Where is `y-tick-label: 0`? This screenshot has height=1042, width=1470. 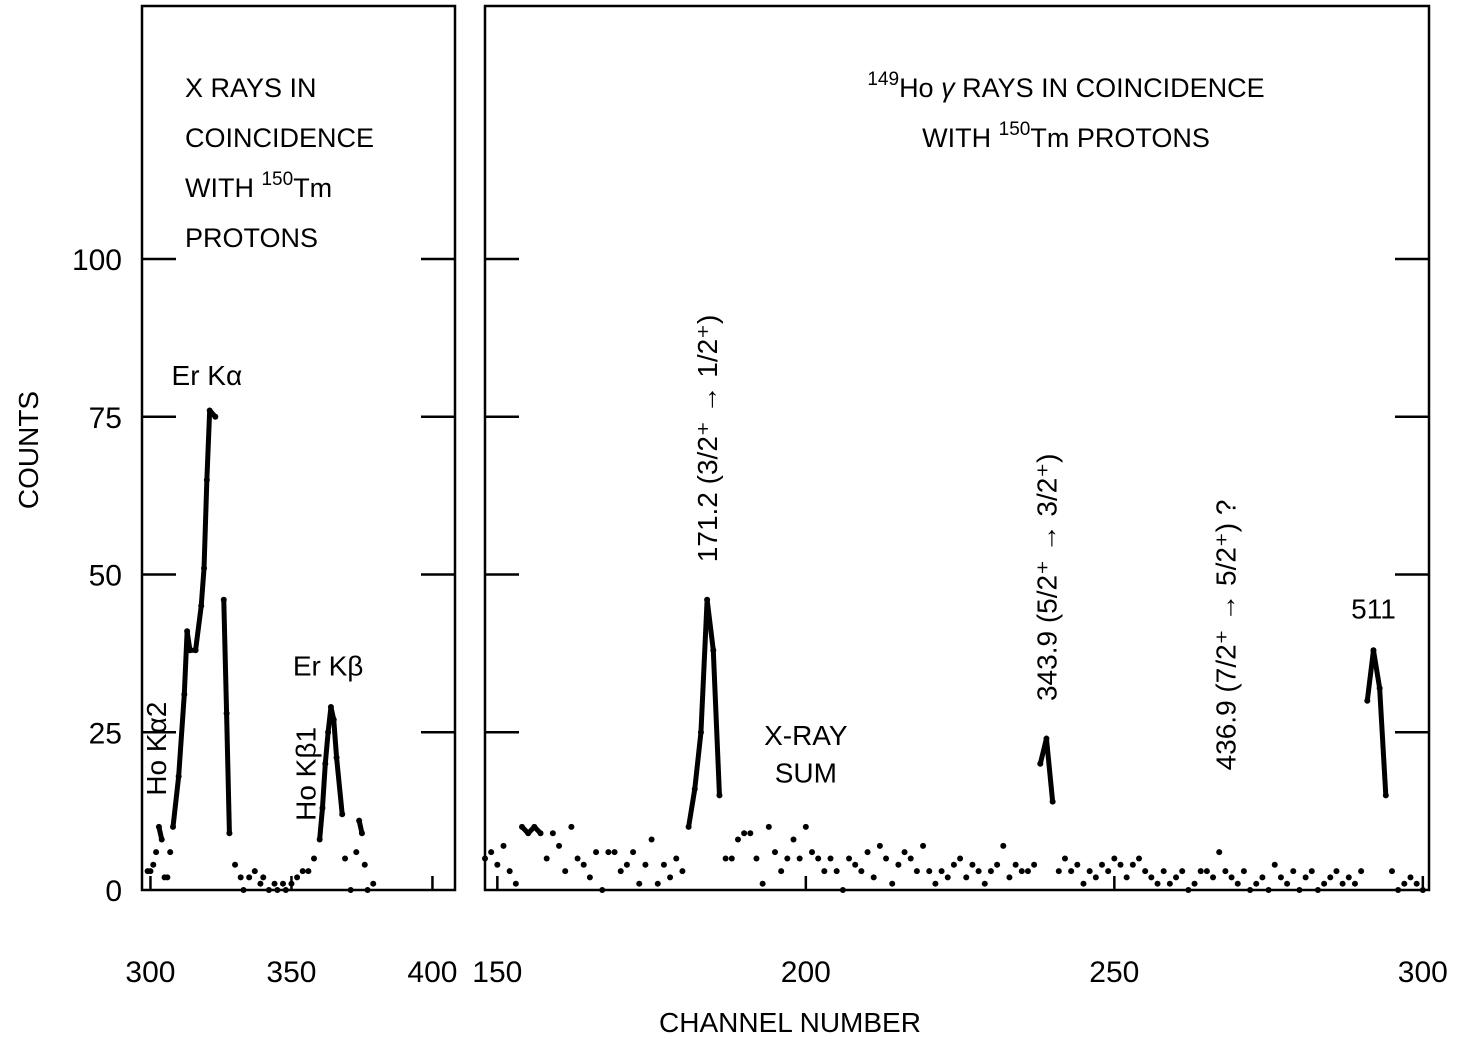
y-tick-label: 0 is located at coordinates (113, 891).